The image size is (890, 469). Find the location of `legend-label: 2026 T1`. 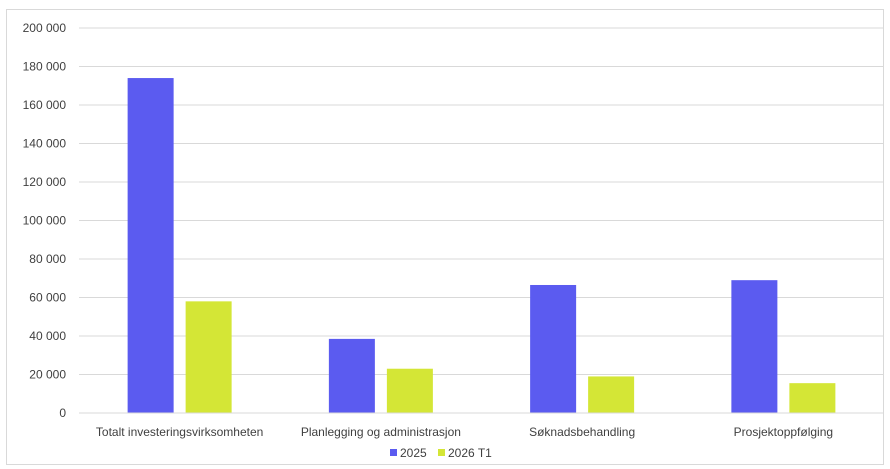

legend-label: 2026 T1 is located at coordinates (470, 453).